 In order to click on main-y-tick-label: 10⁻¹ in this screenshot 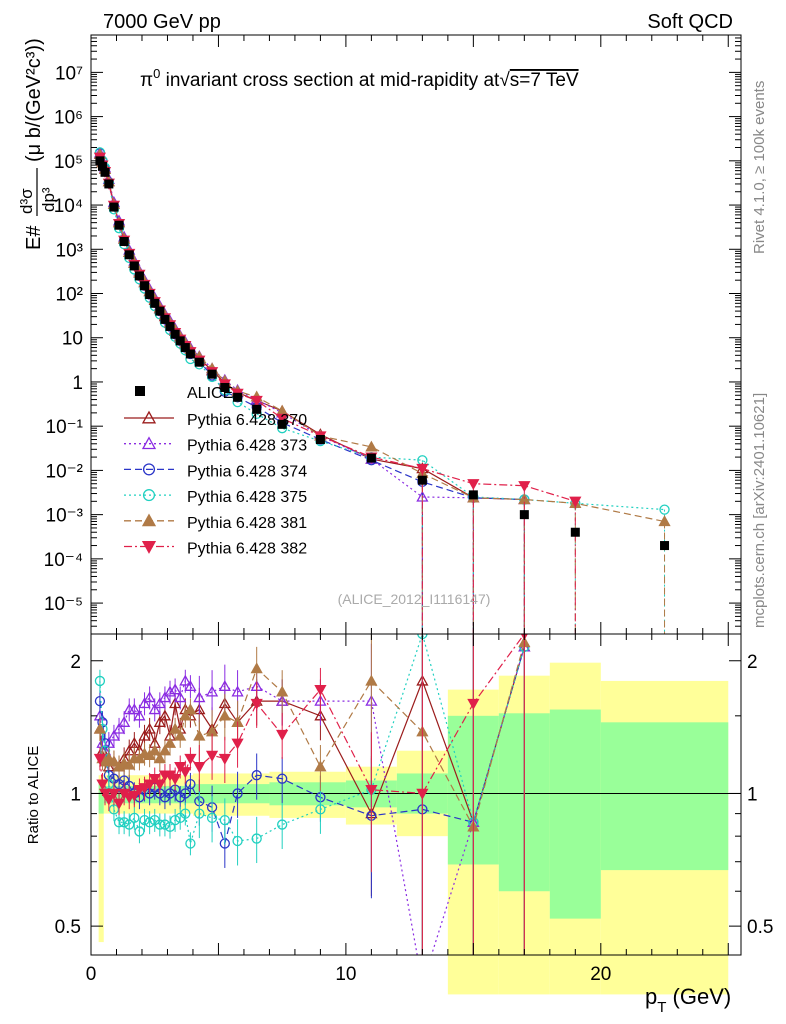, I will do `click(65, 427)`.